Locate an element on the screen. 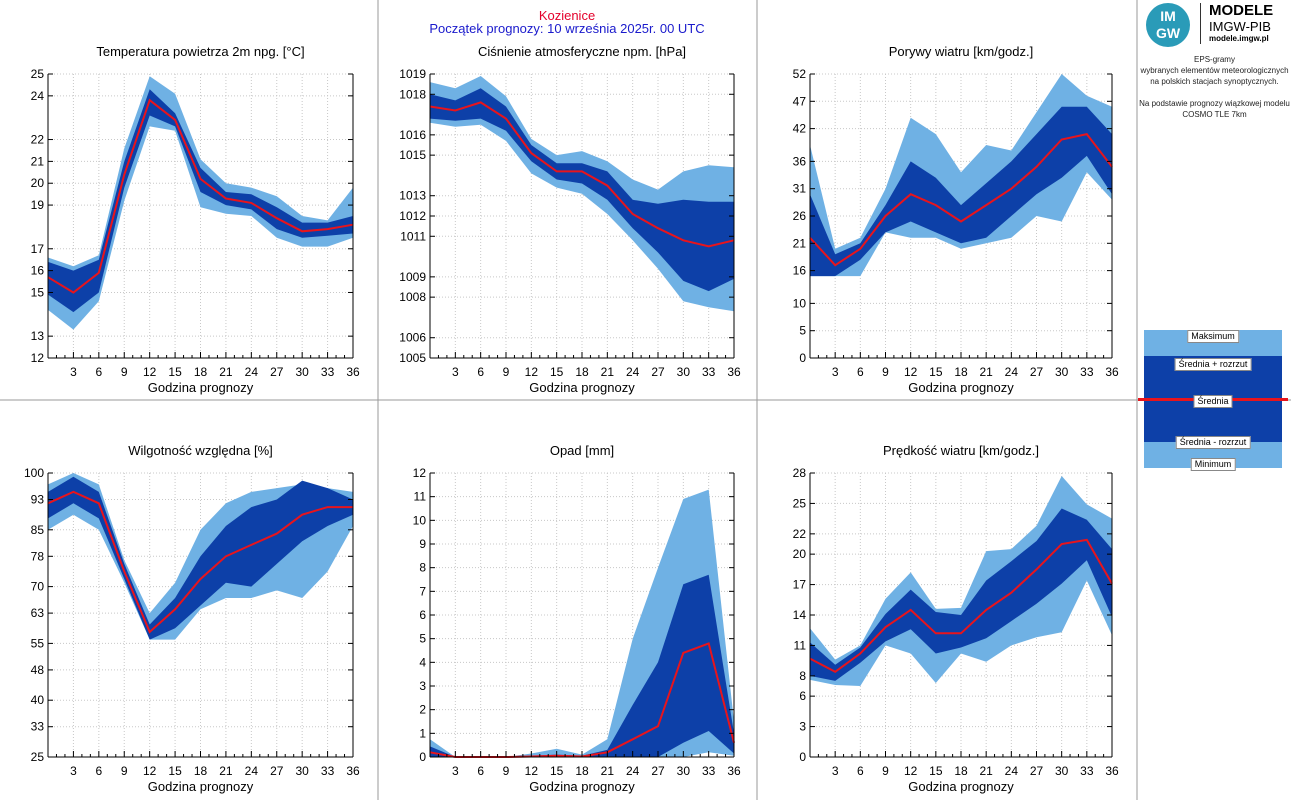  y-tick-label: 14 is located at coordinates (800, 615).